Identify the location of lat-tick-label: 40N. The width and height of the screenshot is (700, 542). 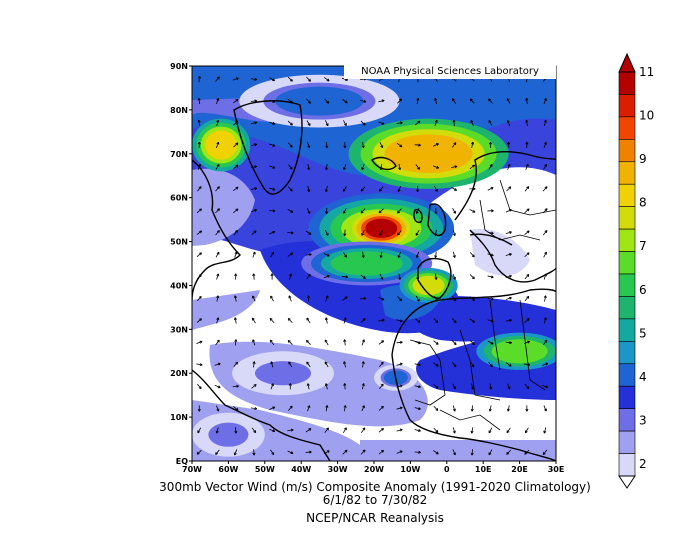
(179, 285).